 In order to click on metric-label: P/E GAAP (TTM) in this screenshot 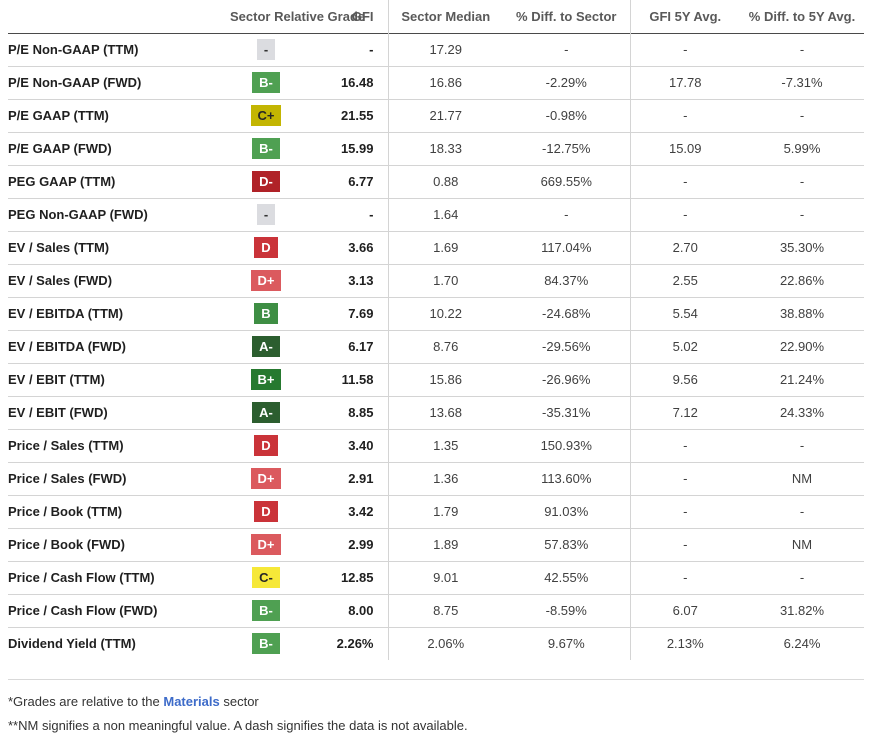, I will do `click(58, 115)`.